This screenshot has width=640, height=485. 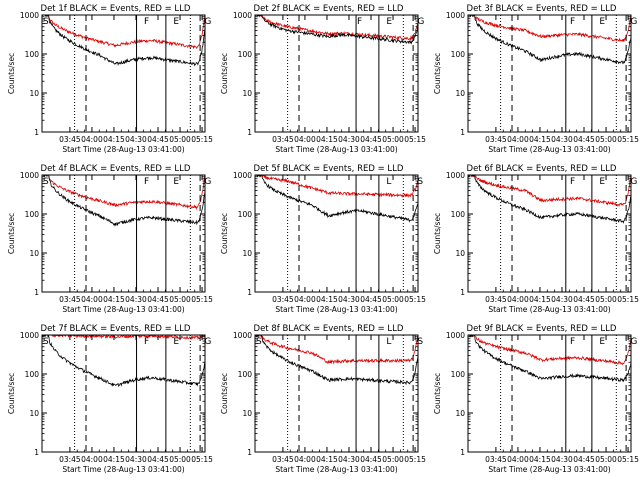 I want to click on panel-title: Det 5f BLACK = Events, RED = LLD, so click(x=329, y=169).